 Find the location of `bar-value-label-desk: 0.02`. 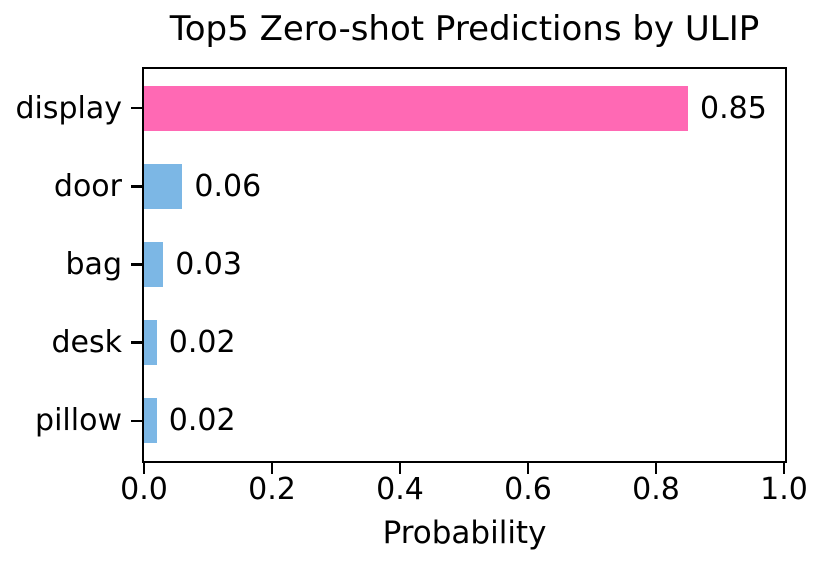

bar-value-label-desk: 0.02 is located at coordinates (202, 343).